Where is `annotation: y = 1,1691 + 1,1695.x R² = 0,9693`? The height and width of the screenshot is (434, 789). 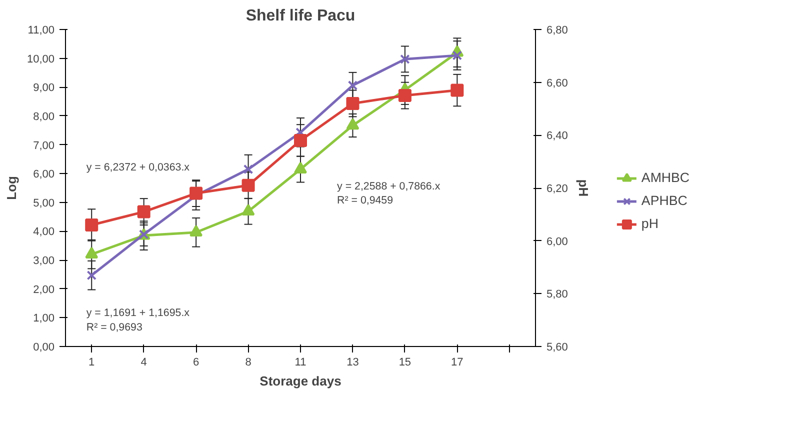
annotation: y = 1,1691 + 1,1695.x R² = 0,9693 is located at coordinates (138, 320).